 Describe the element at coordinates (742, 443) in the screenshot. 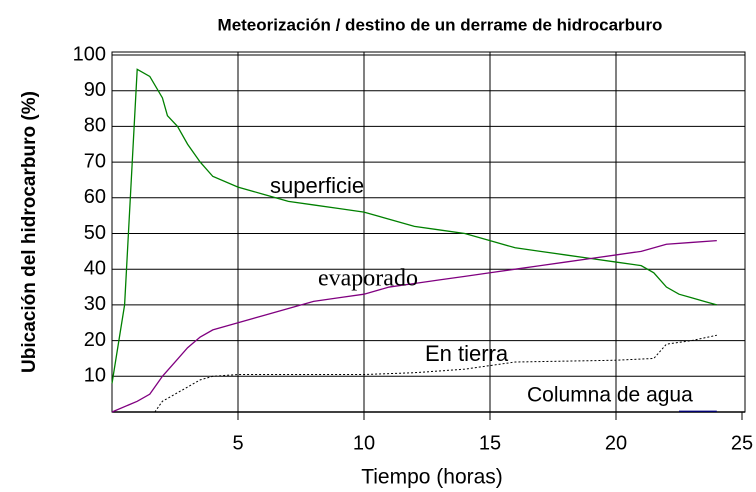

I see `x-tick-label: 25` at that location.